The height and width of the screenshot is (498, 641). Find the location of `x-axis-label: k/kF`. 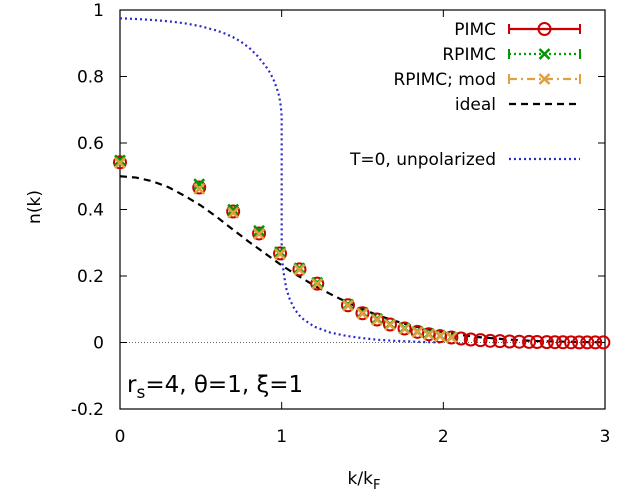

x-axis-label: k/kF is located at coordinates (364, 481).